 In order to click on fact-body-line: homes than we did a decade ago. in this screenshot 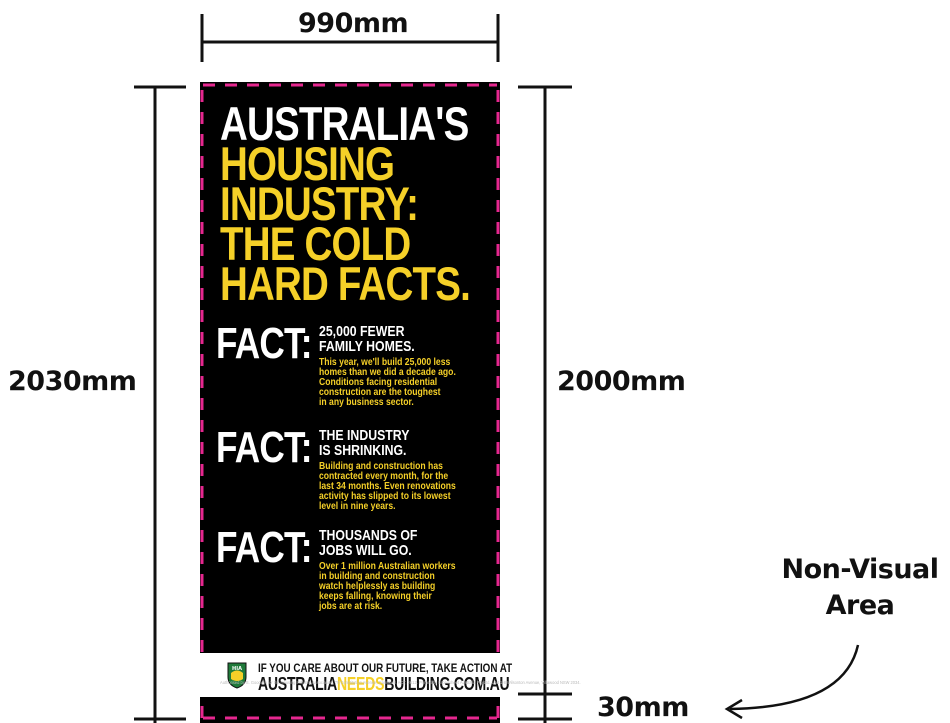, I will do `click(387, 372)`.